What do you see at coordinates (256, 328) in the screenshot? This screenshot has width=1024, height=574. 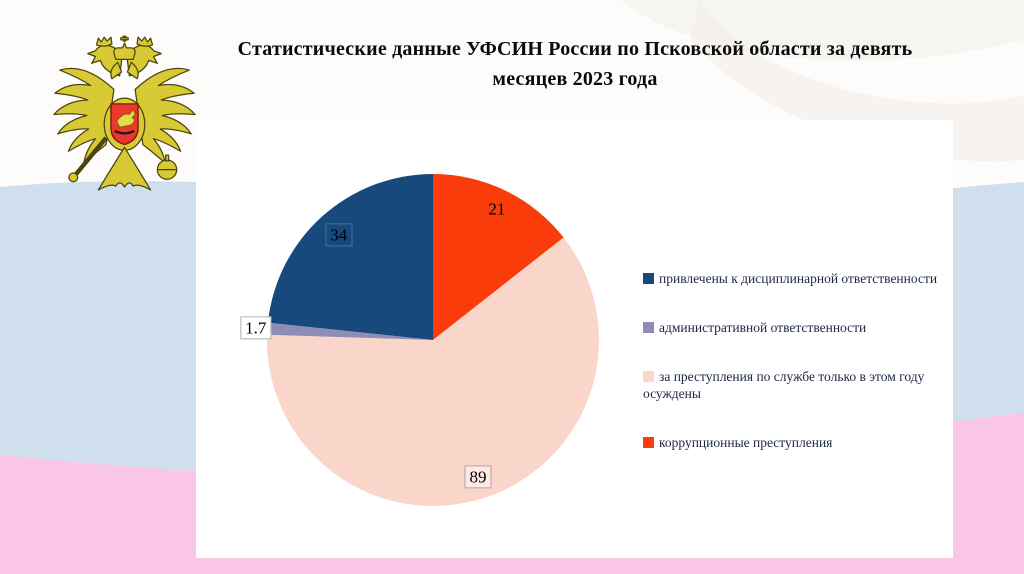 I see `pie-label-administrative: 1.7` at bounding box center [256, 328].